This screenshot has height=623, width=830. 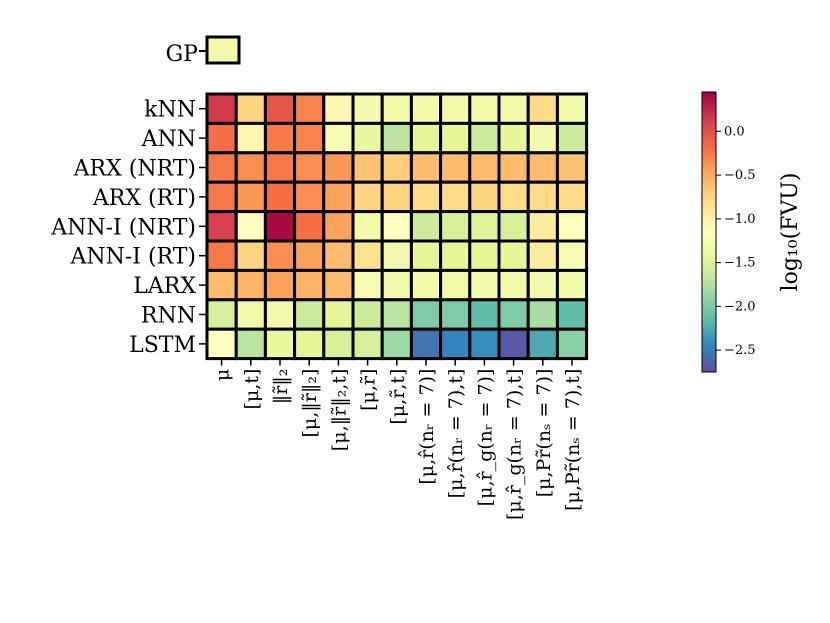 I want to click on colorbar-tick-label: −2.0, so click(x=740, y=306).